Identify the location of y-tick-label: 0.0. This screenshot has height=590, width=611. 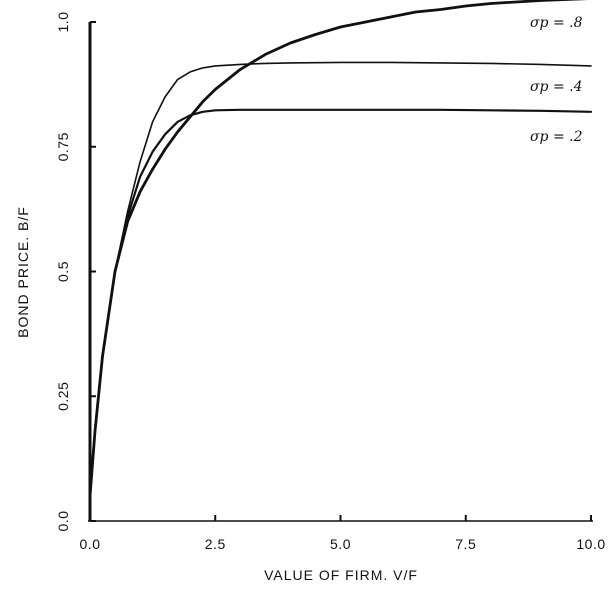
(63, 521).